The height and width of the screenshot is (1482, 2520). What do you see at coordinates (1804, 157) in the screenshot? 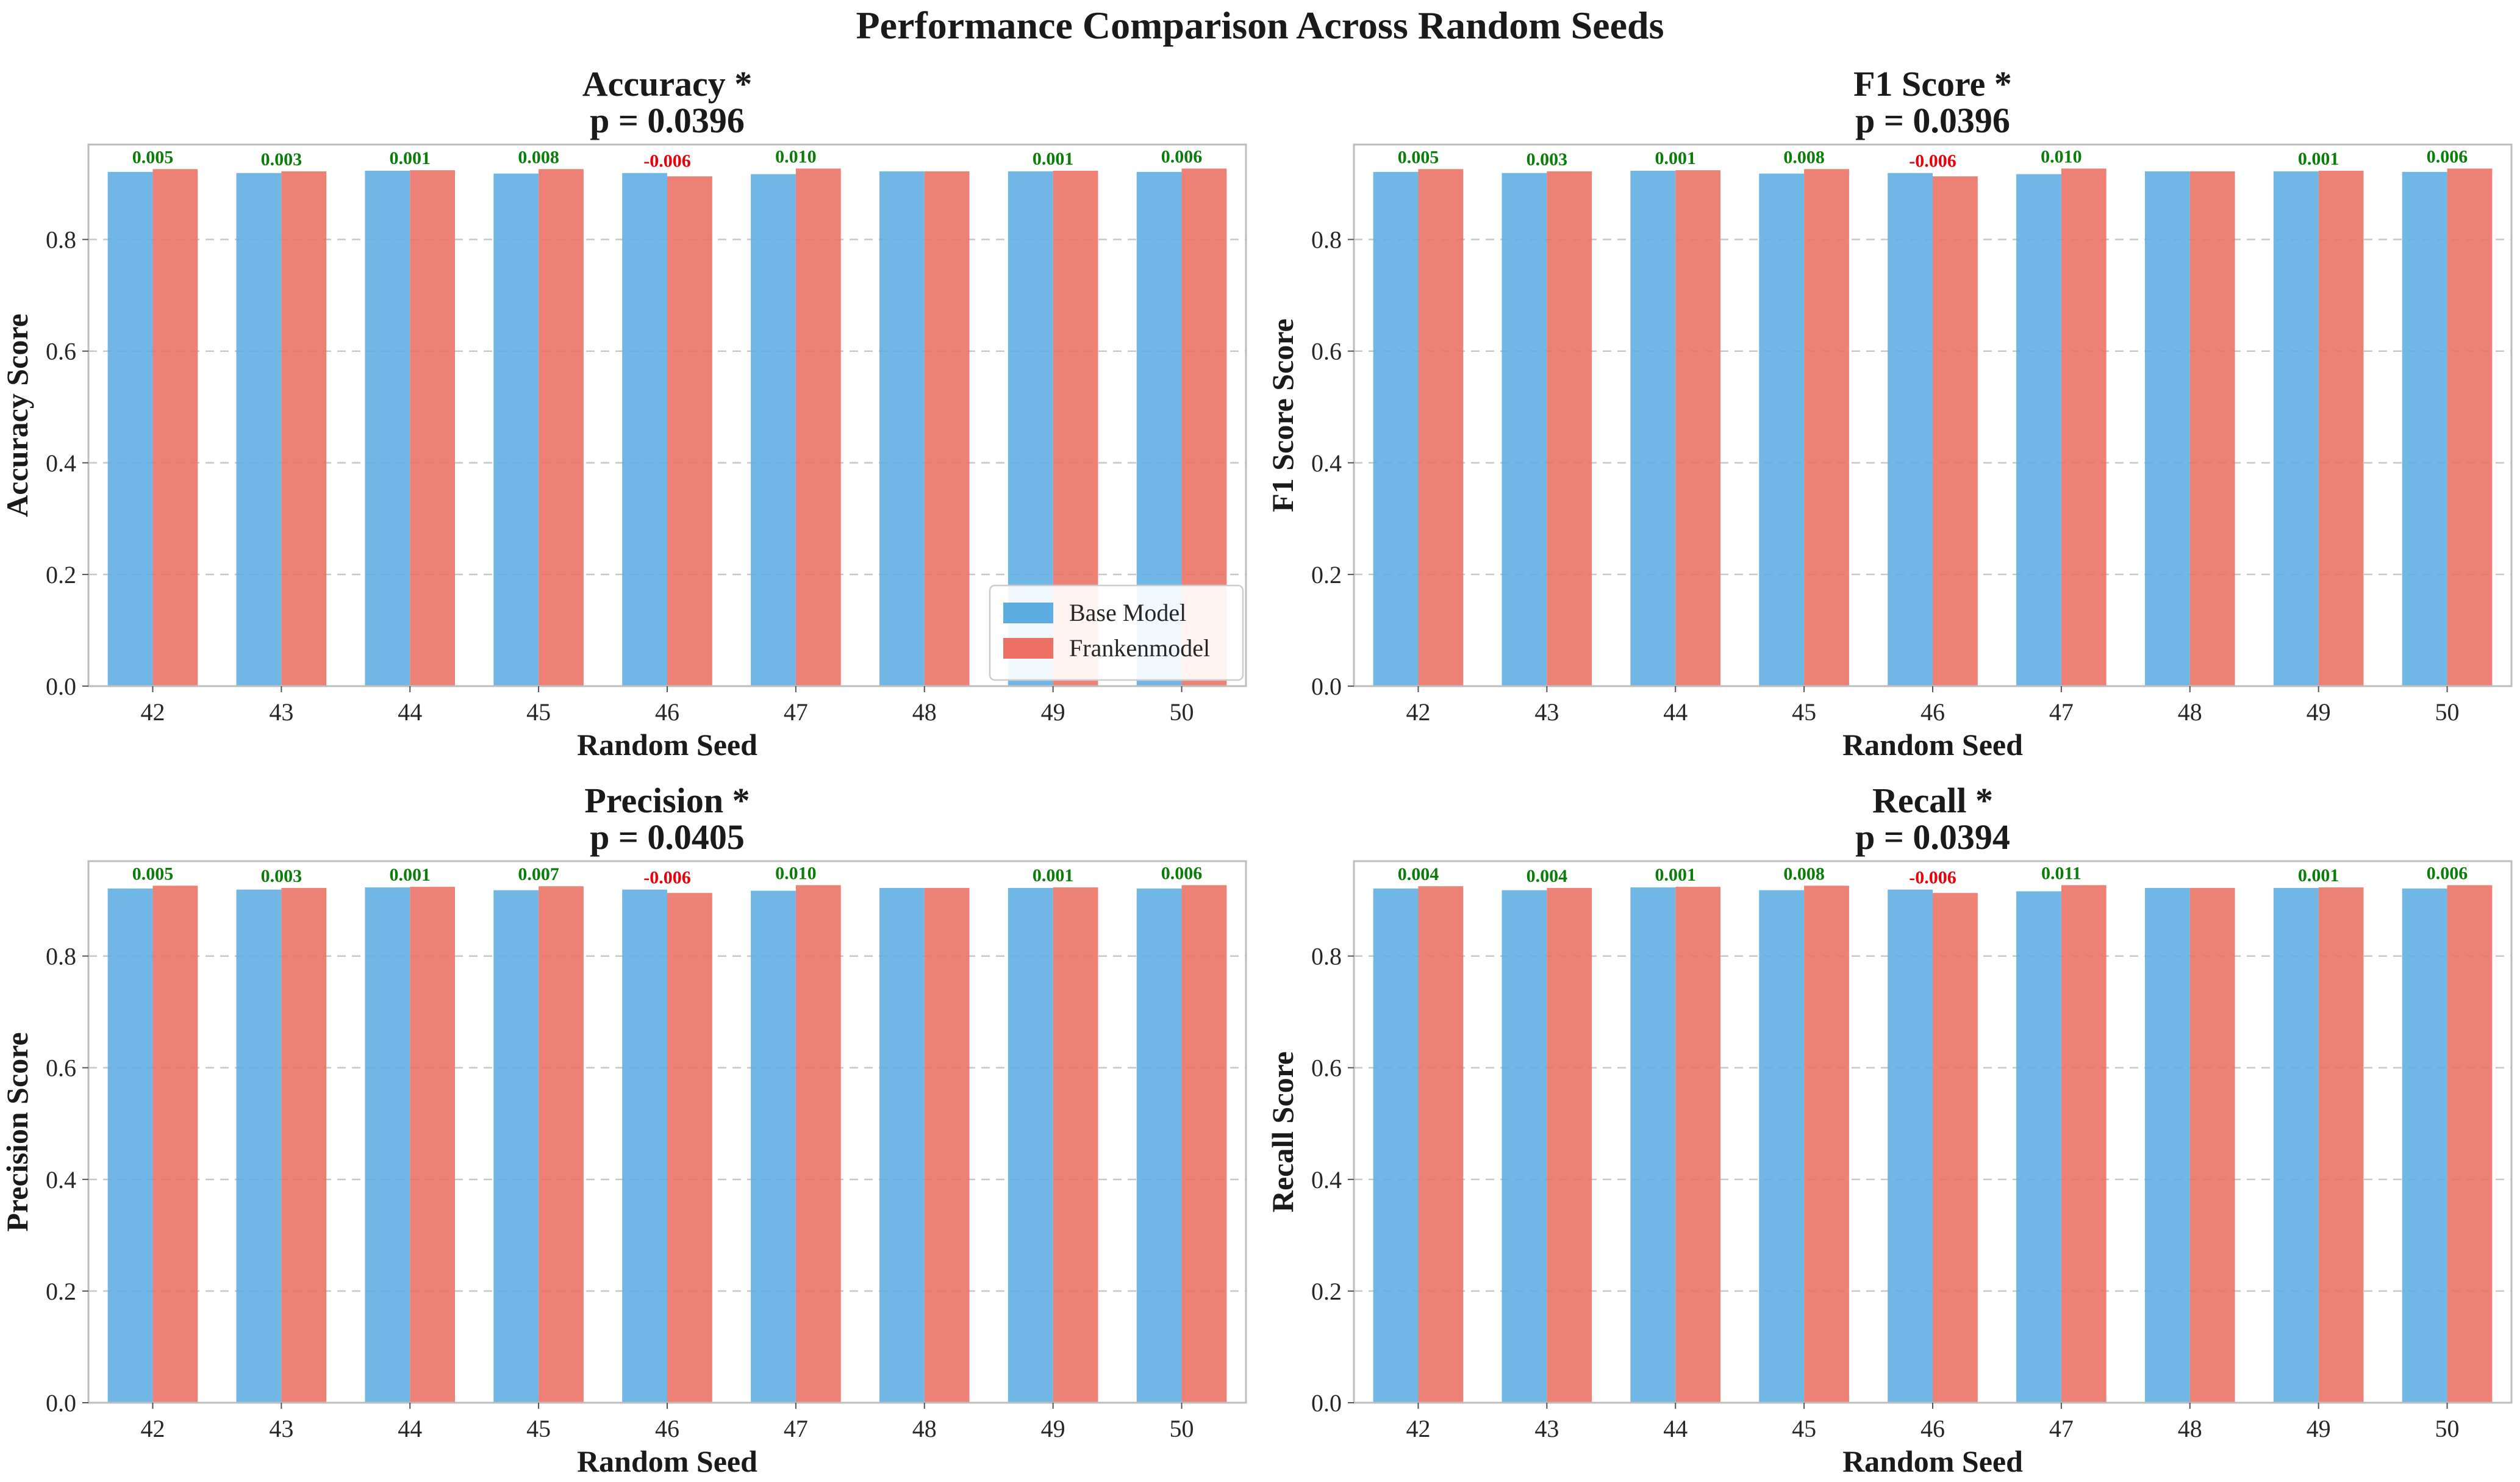
I see `delta-label-45: 0.008` at bounding box center [1804, 157].